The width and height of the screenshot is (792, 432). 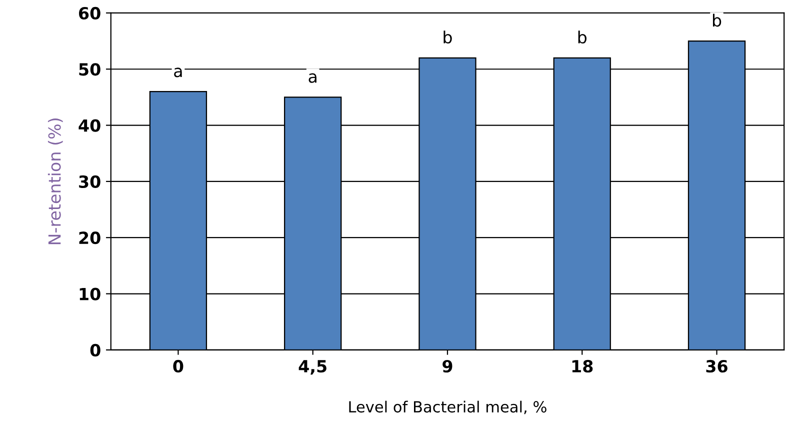 What do you see at coordinates (447, 366) in the screenshot?
I see `x-tick-label: 9` at bounding box center [447, 366].